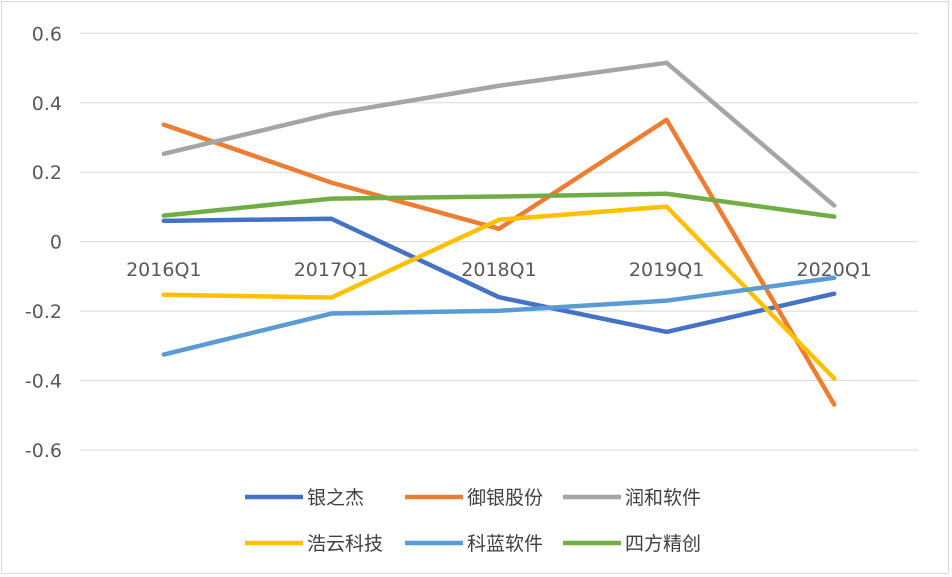 The image size is (952, 577). What do you see at coordinates (43, 382) in the screenshot?
I see `y-tick-label: -0.4` at bounding box center [43, 382].